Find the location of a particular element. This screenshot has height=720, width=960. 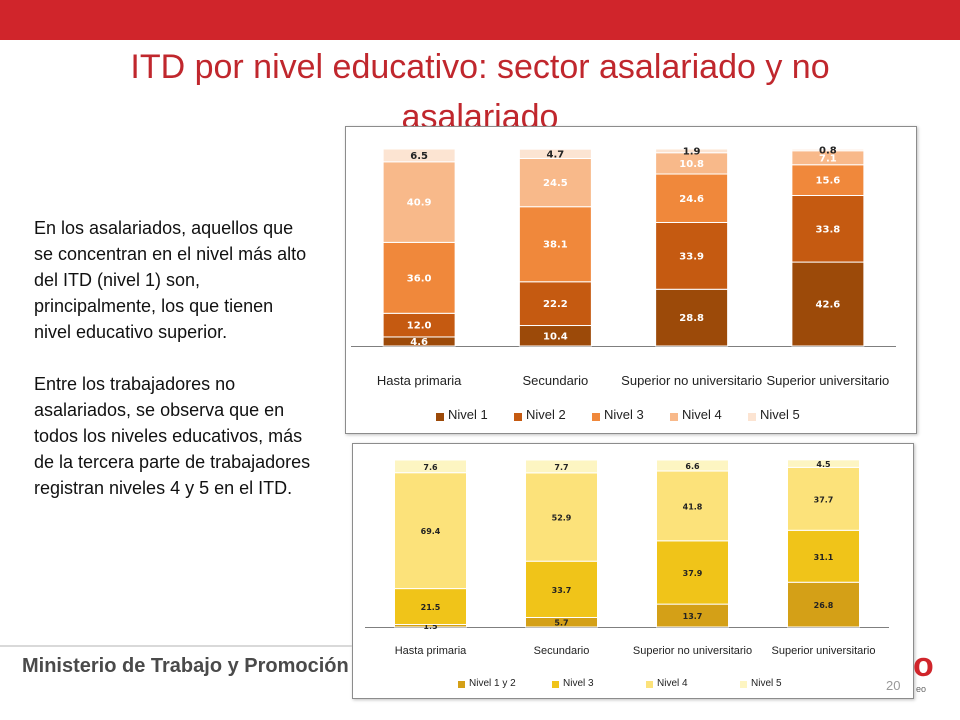

header-band is located at coordinates (480, 70).